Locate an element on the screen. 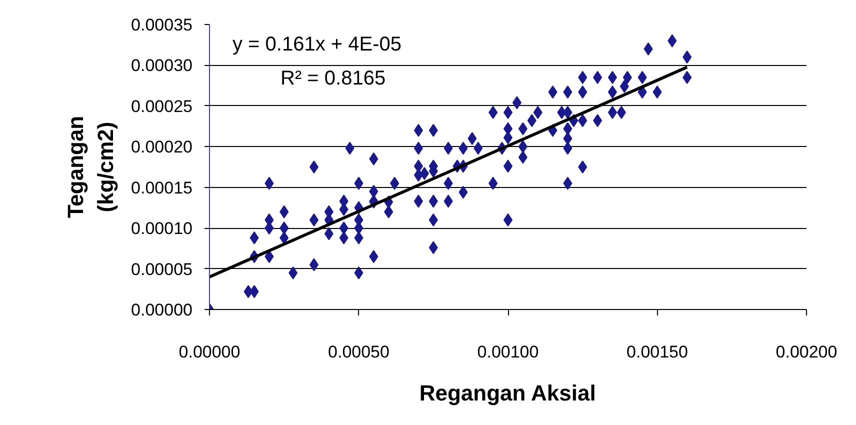 The width and height of the screenshot is (856, 425). y-tick-label: 0.00025 is located at coordinates (161, 106).